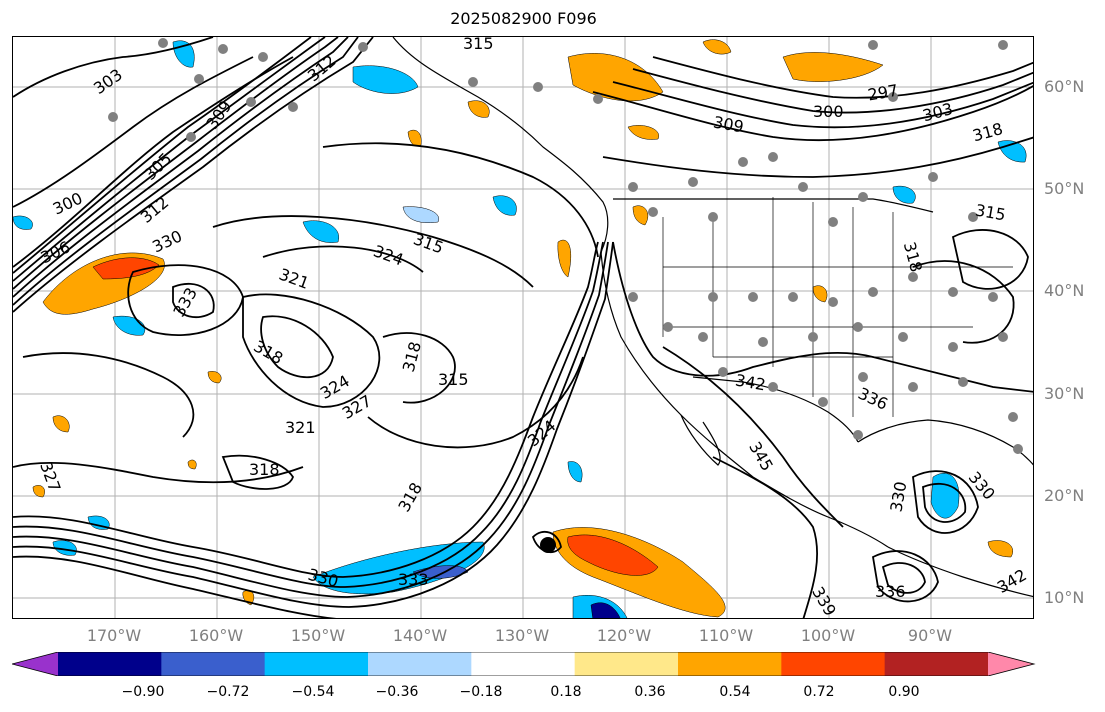 The height and width of the screenshot is (712, 1105). What do you see at coordinates (397, 692) in the screenshot?
I see `colorbar-tick-label: −0.36` at bounding box center [397, 692].